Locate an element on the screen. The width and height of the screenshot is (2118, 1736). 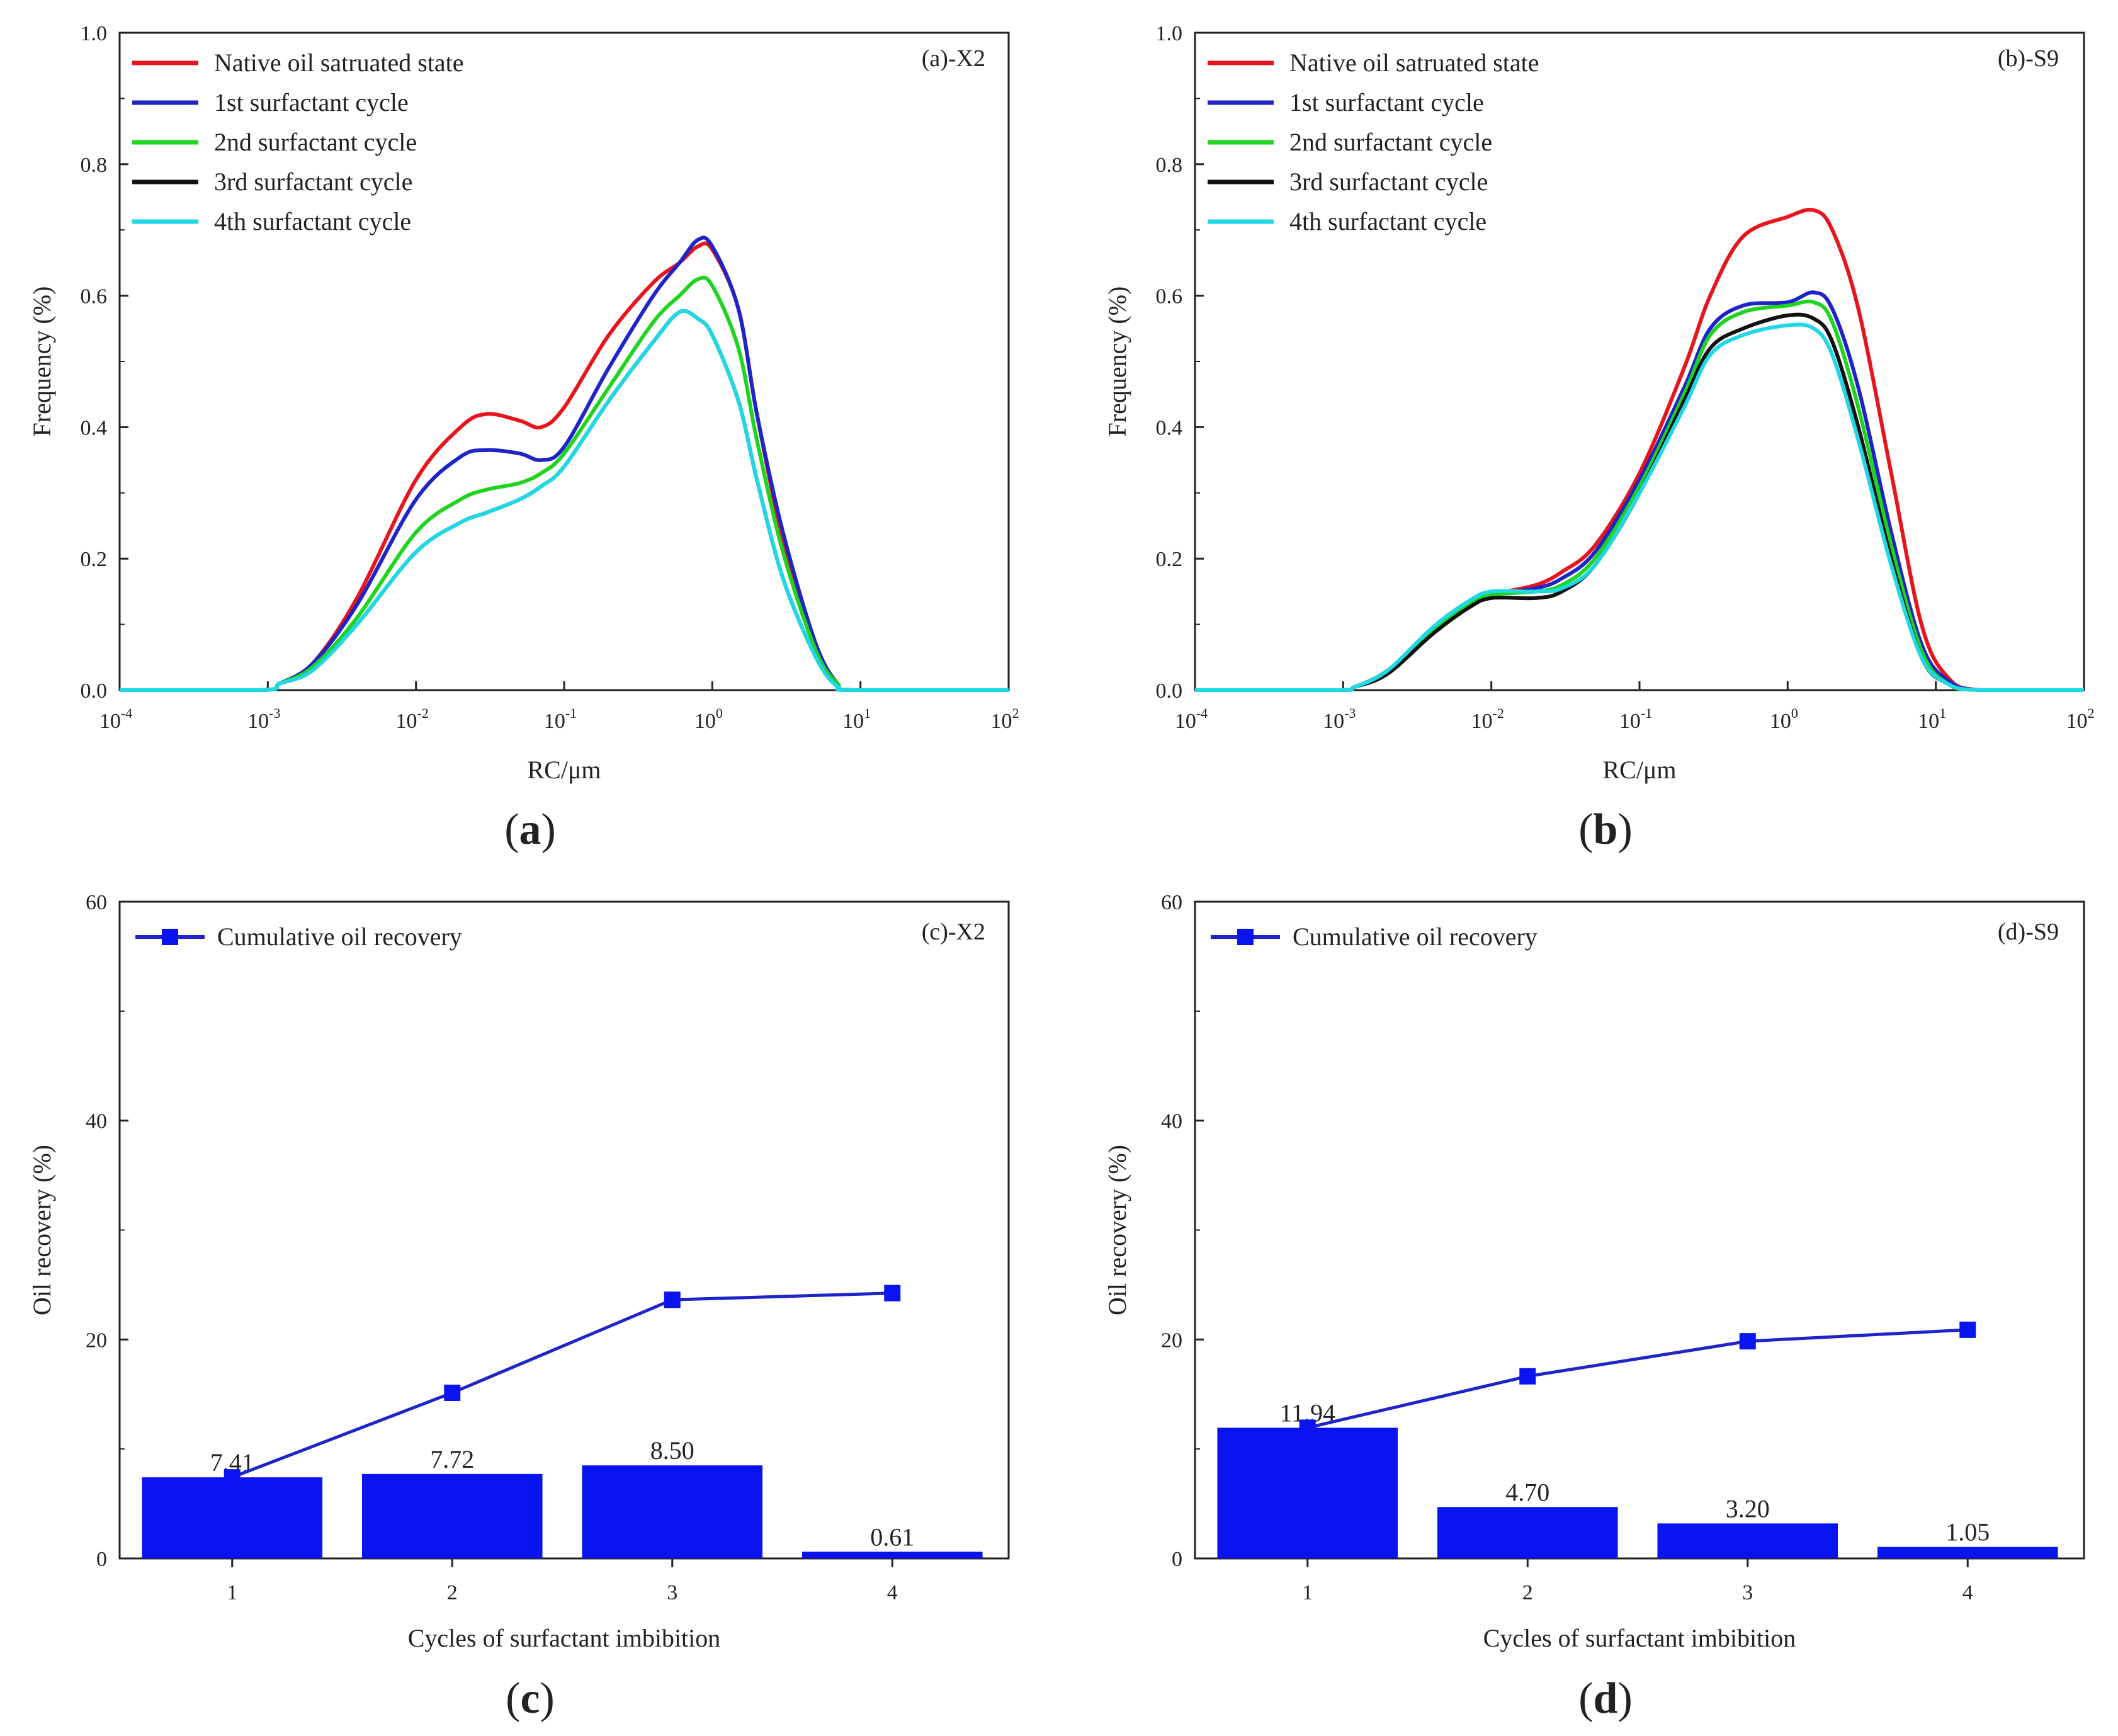
x-tick-exponent: 1 is located at coordinates (1942, 713).